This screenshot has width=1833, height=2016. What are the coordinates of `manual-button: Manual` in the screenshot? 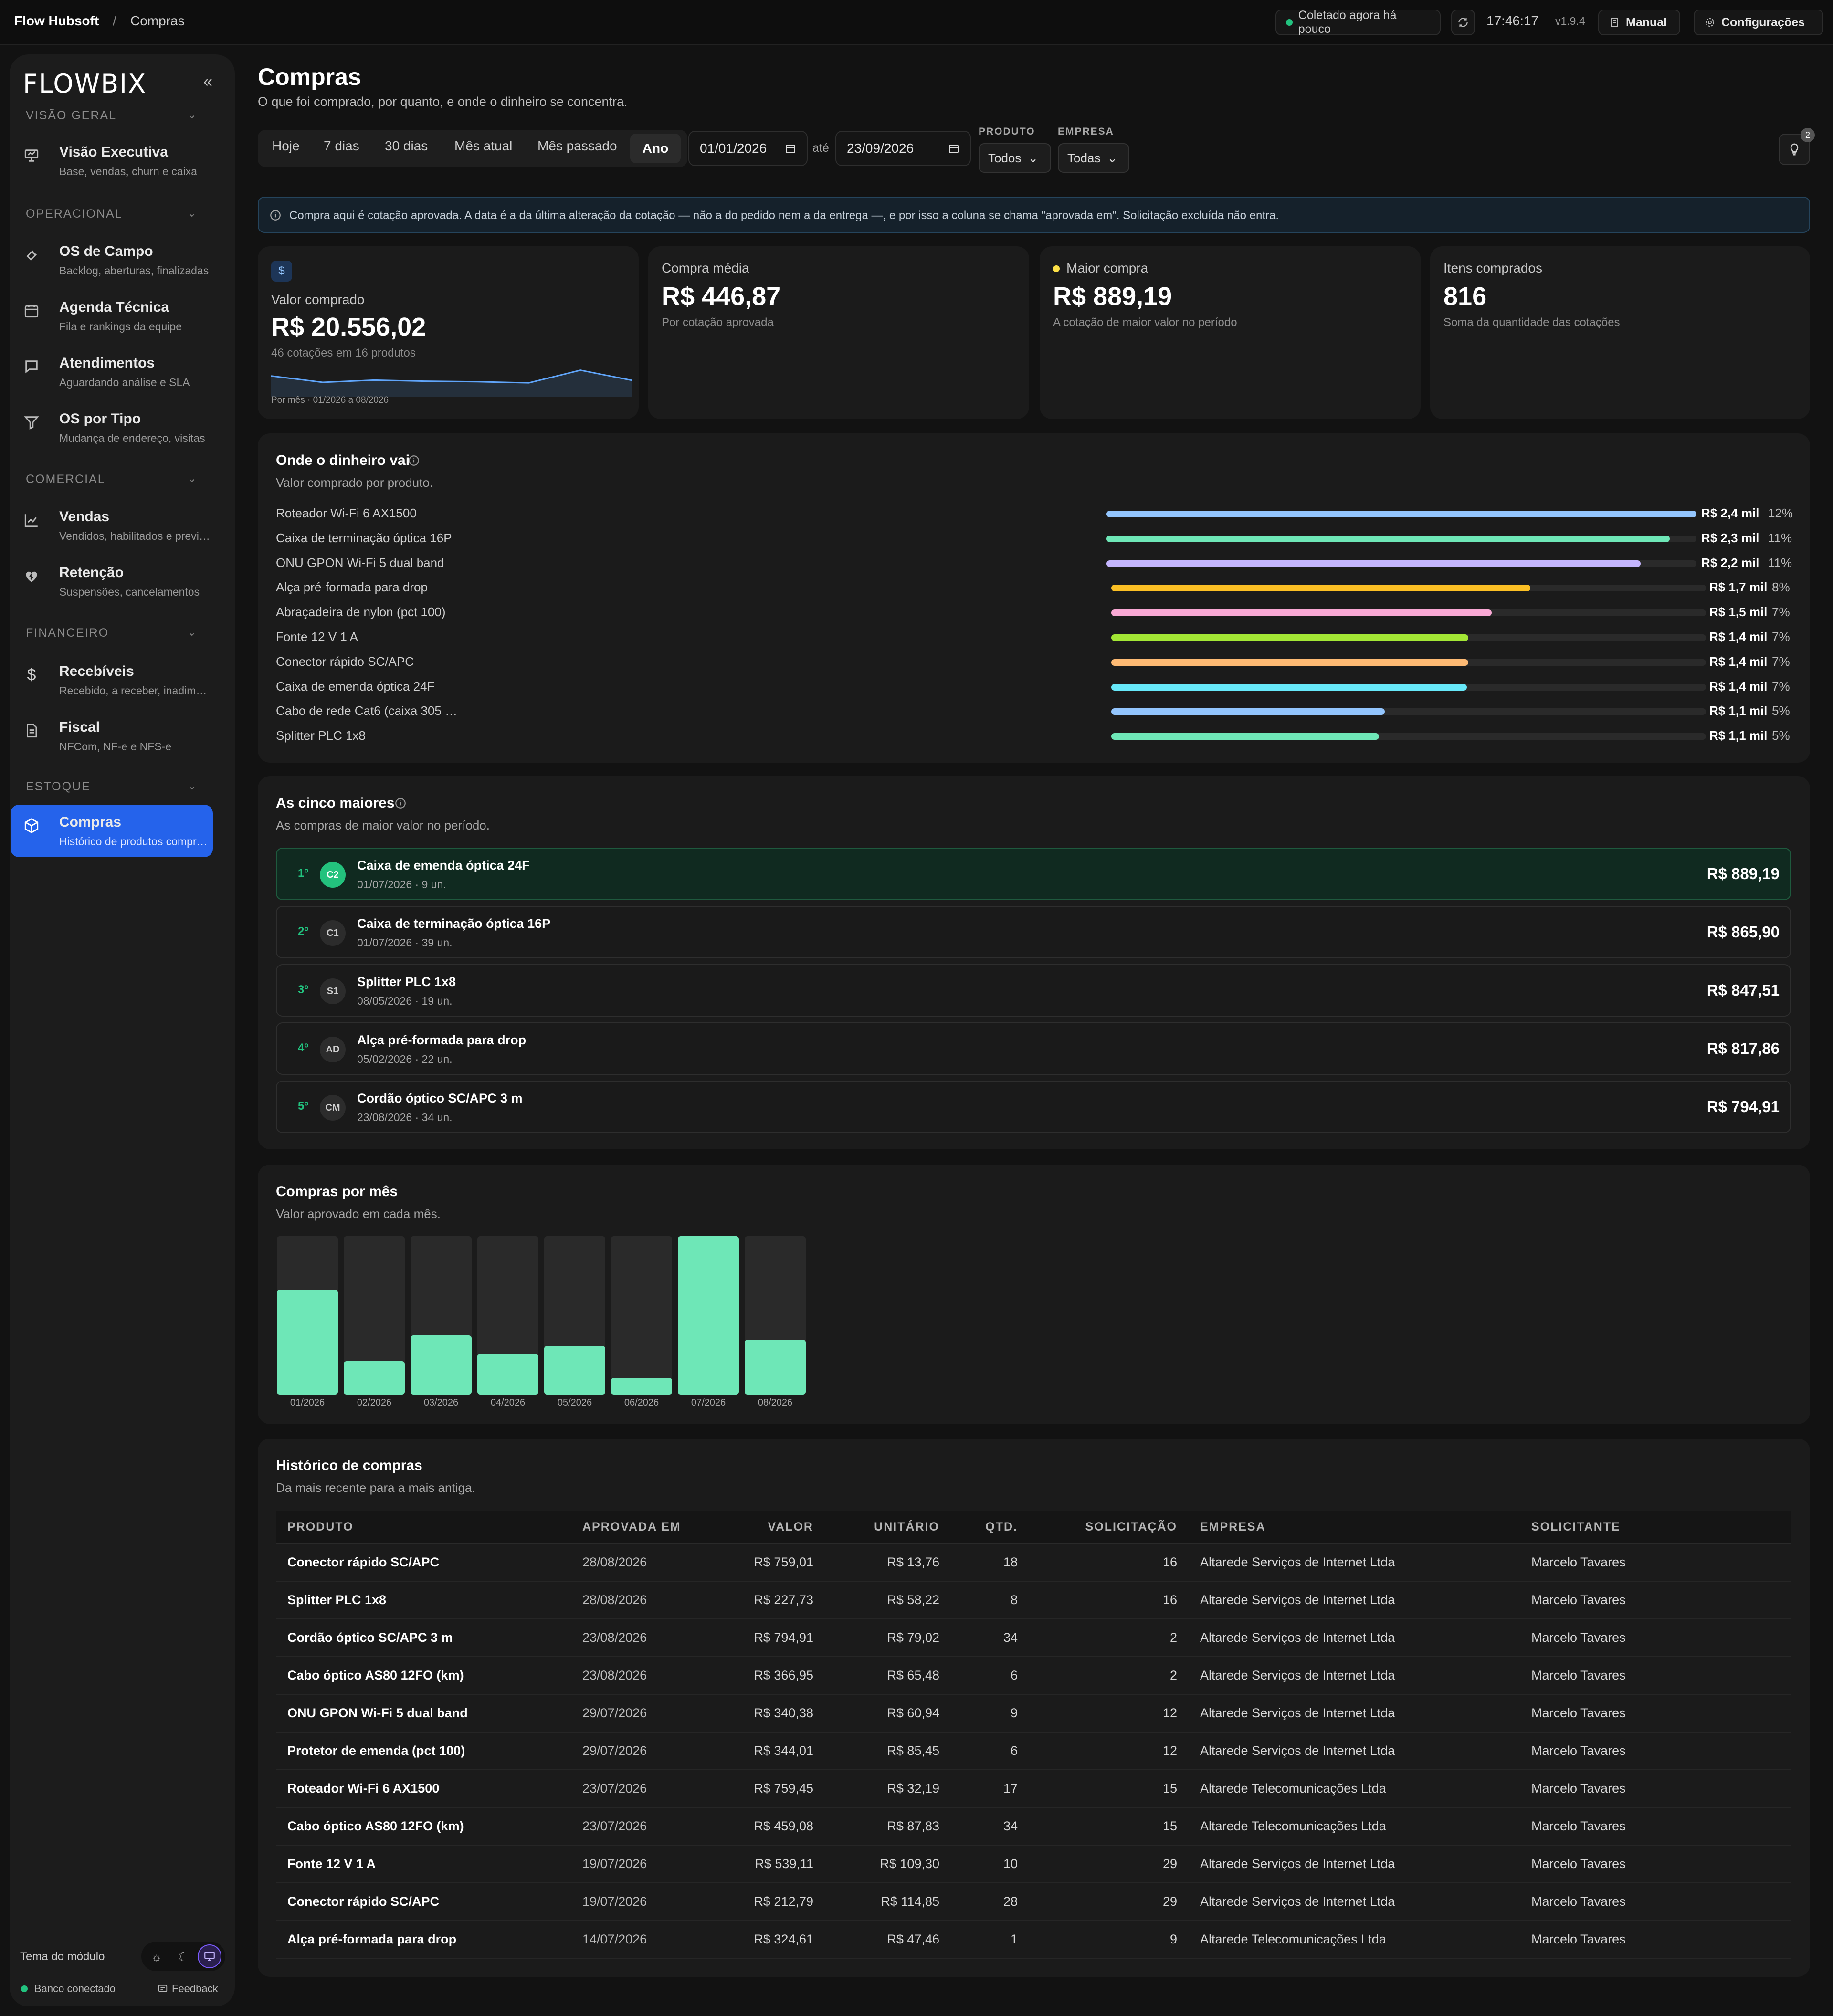 It's located at (1639, 23).